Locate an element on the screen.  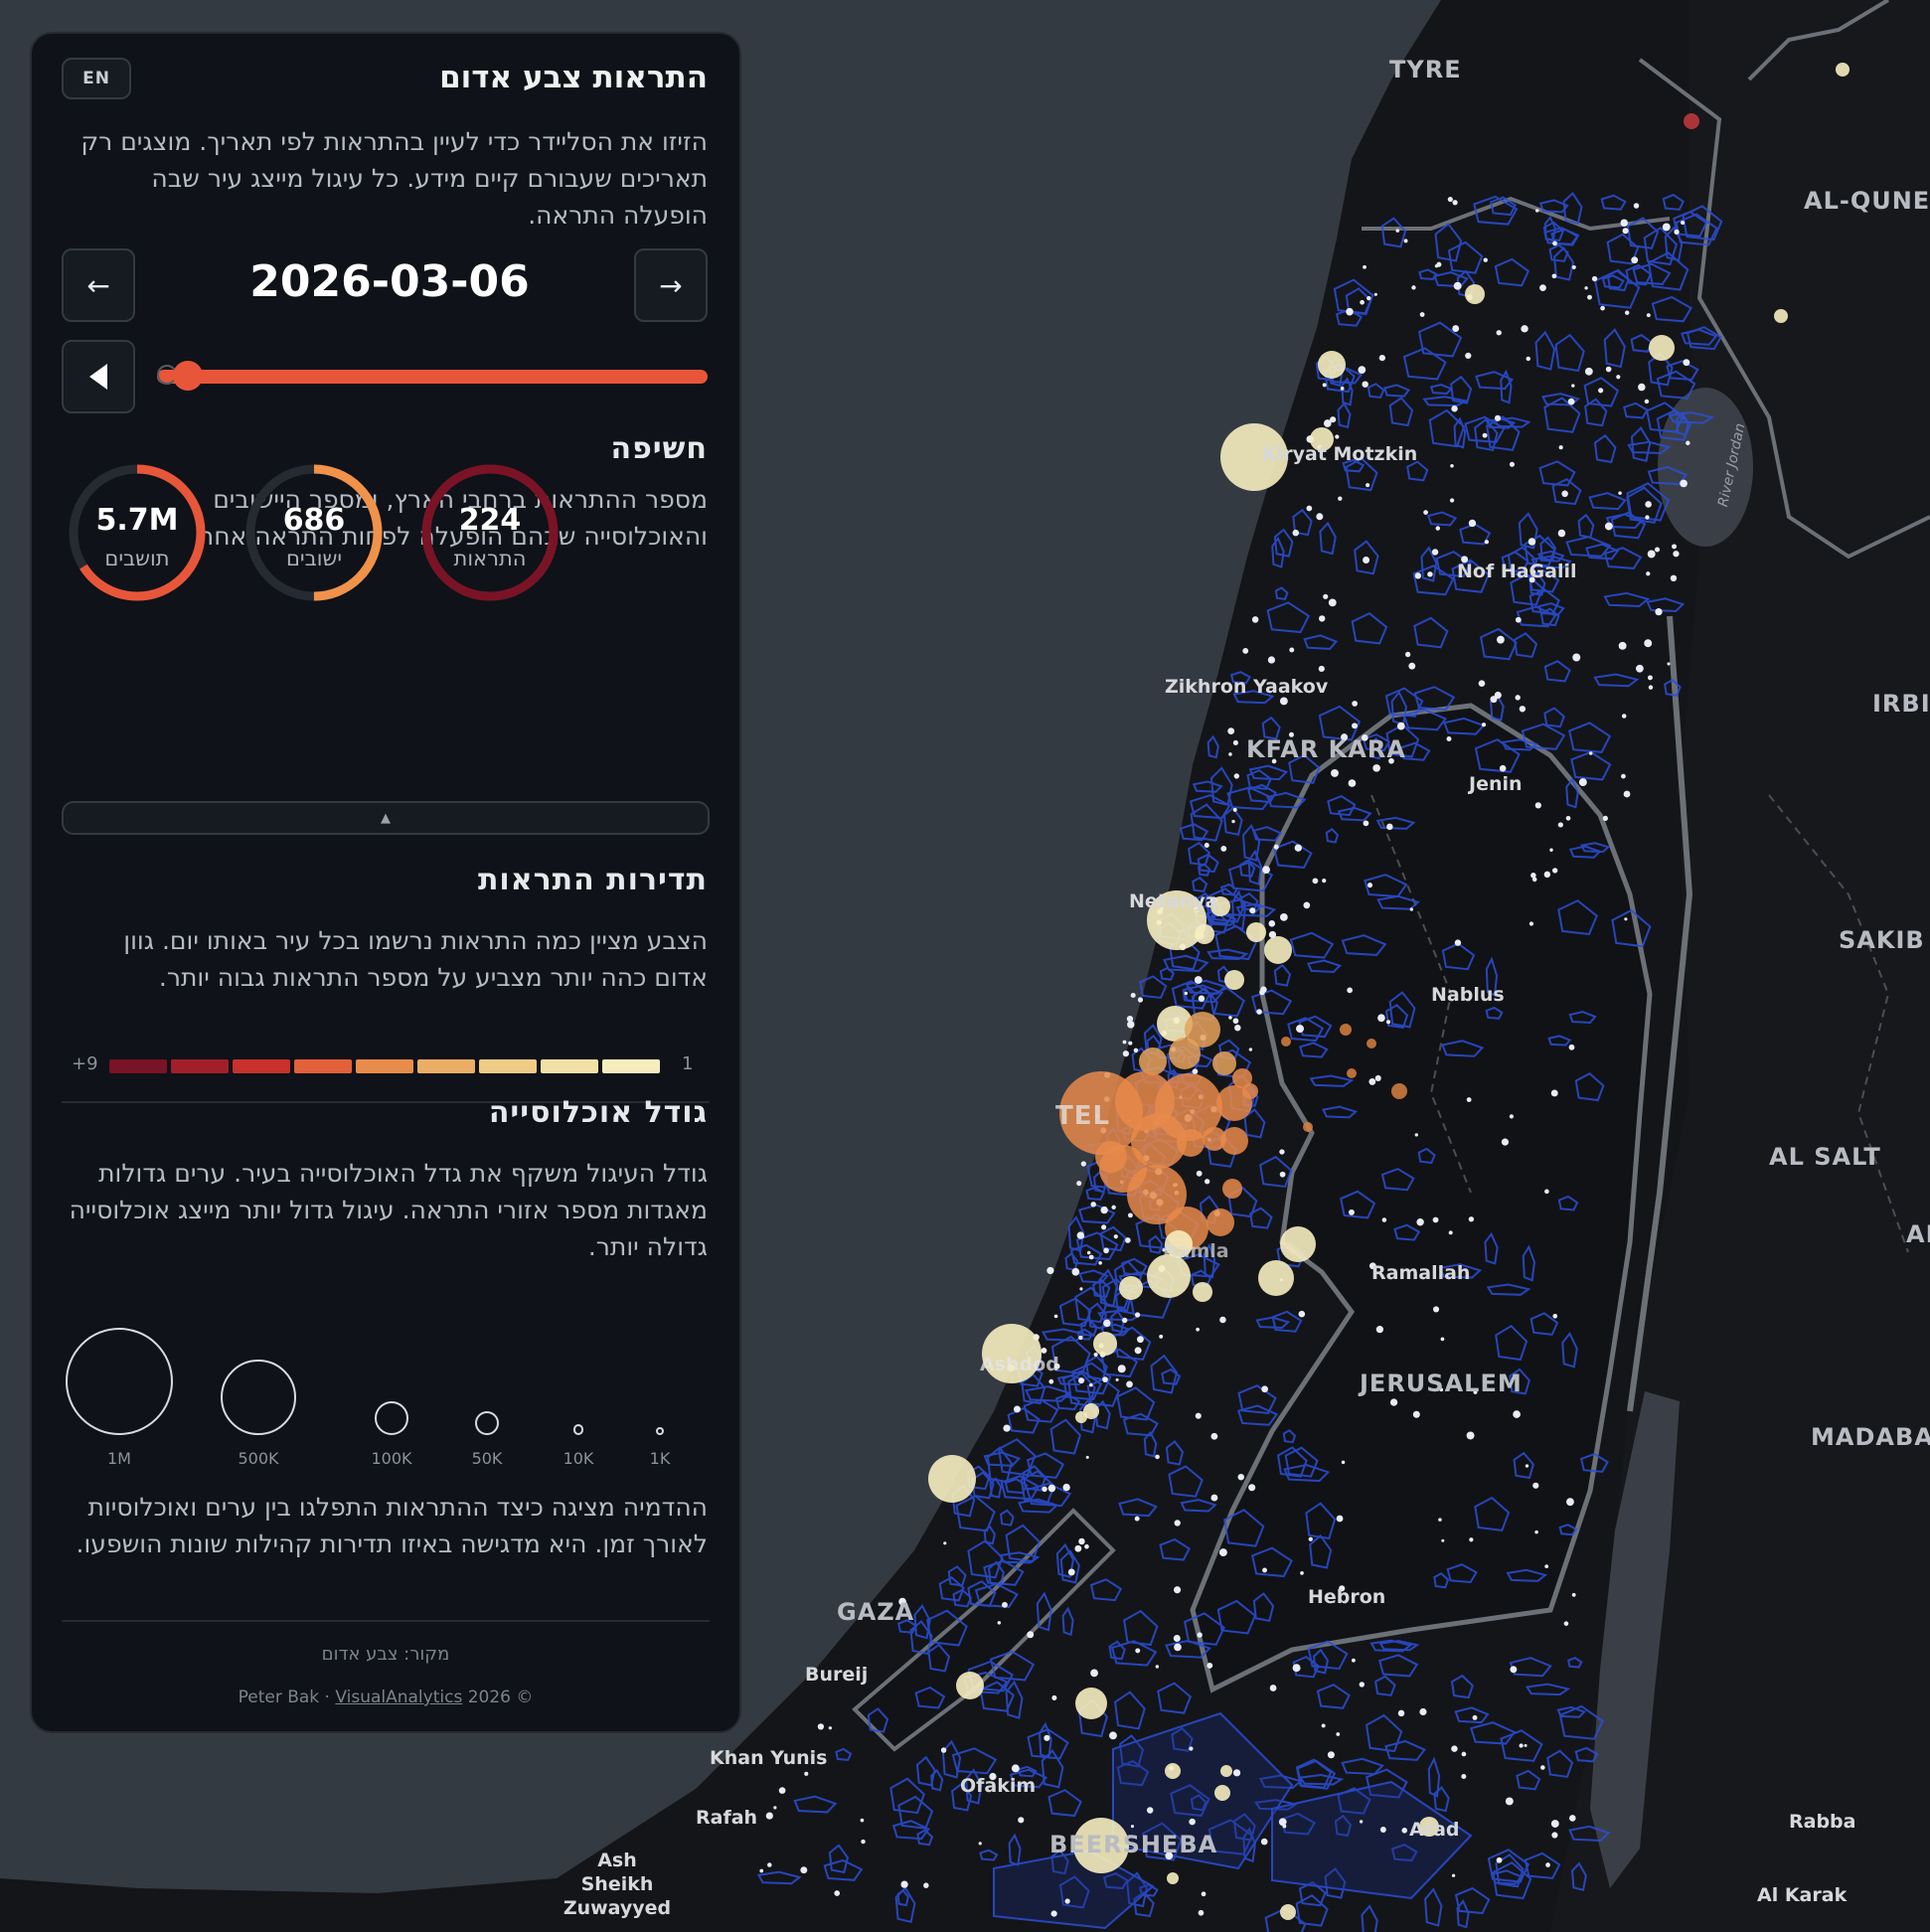
play-button is located at coordinates (98, 376).